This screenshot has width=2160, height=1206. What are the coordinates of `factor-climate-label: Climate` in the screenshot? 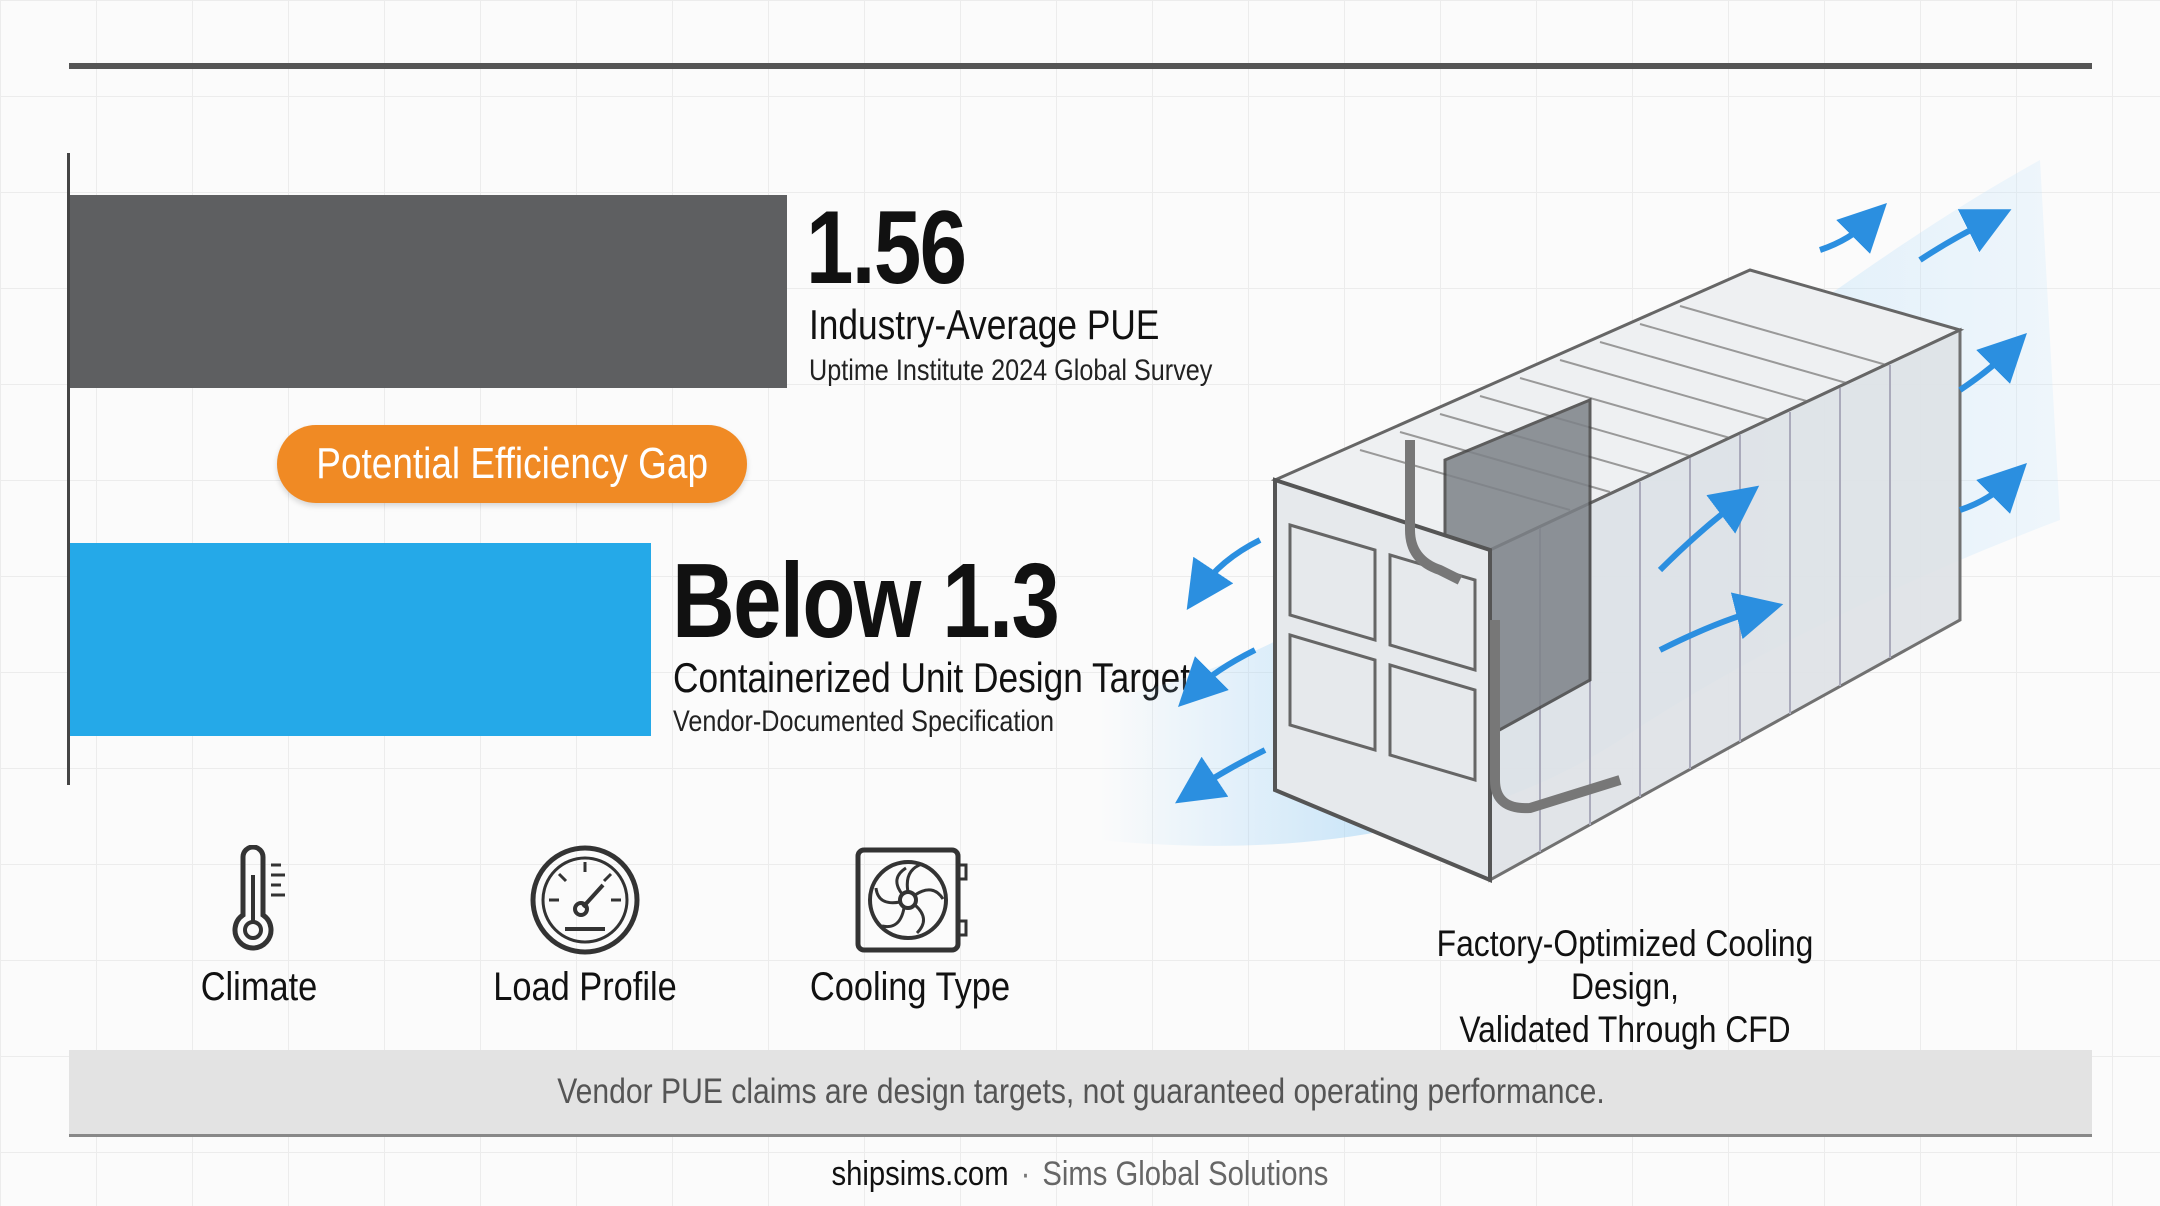 It's located at (259, 987).